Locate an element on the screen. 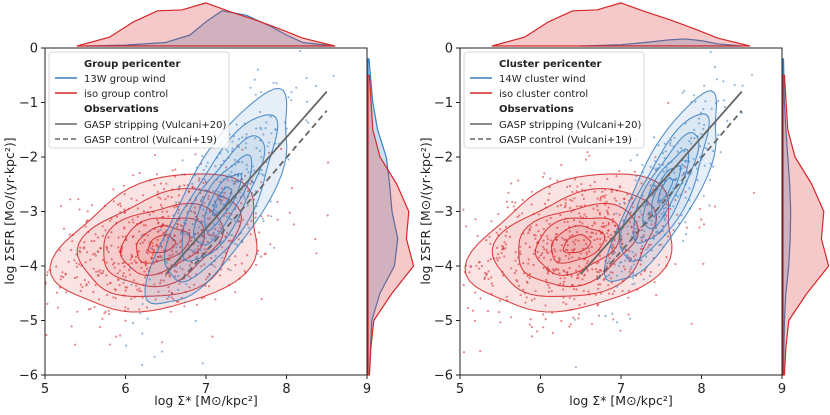 This screenshot has height=415, width=830. right-x-tick-label: 5 is located at coordinates (460, 389).